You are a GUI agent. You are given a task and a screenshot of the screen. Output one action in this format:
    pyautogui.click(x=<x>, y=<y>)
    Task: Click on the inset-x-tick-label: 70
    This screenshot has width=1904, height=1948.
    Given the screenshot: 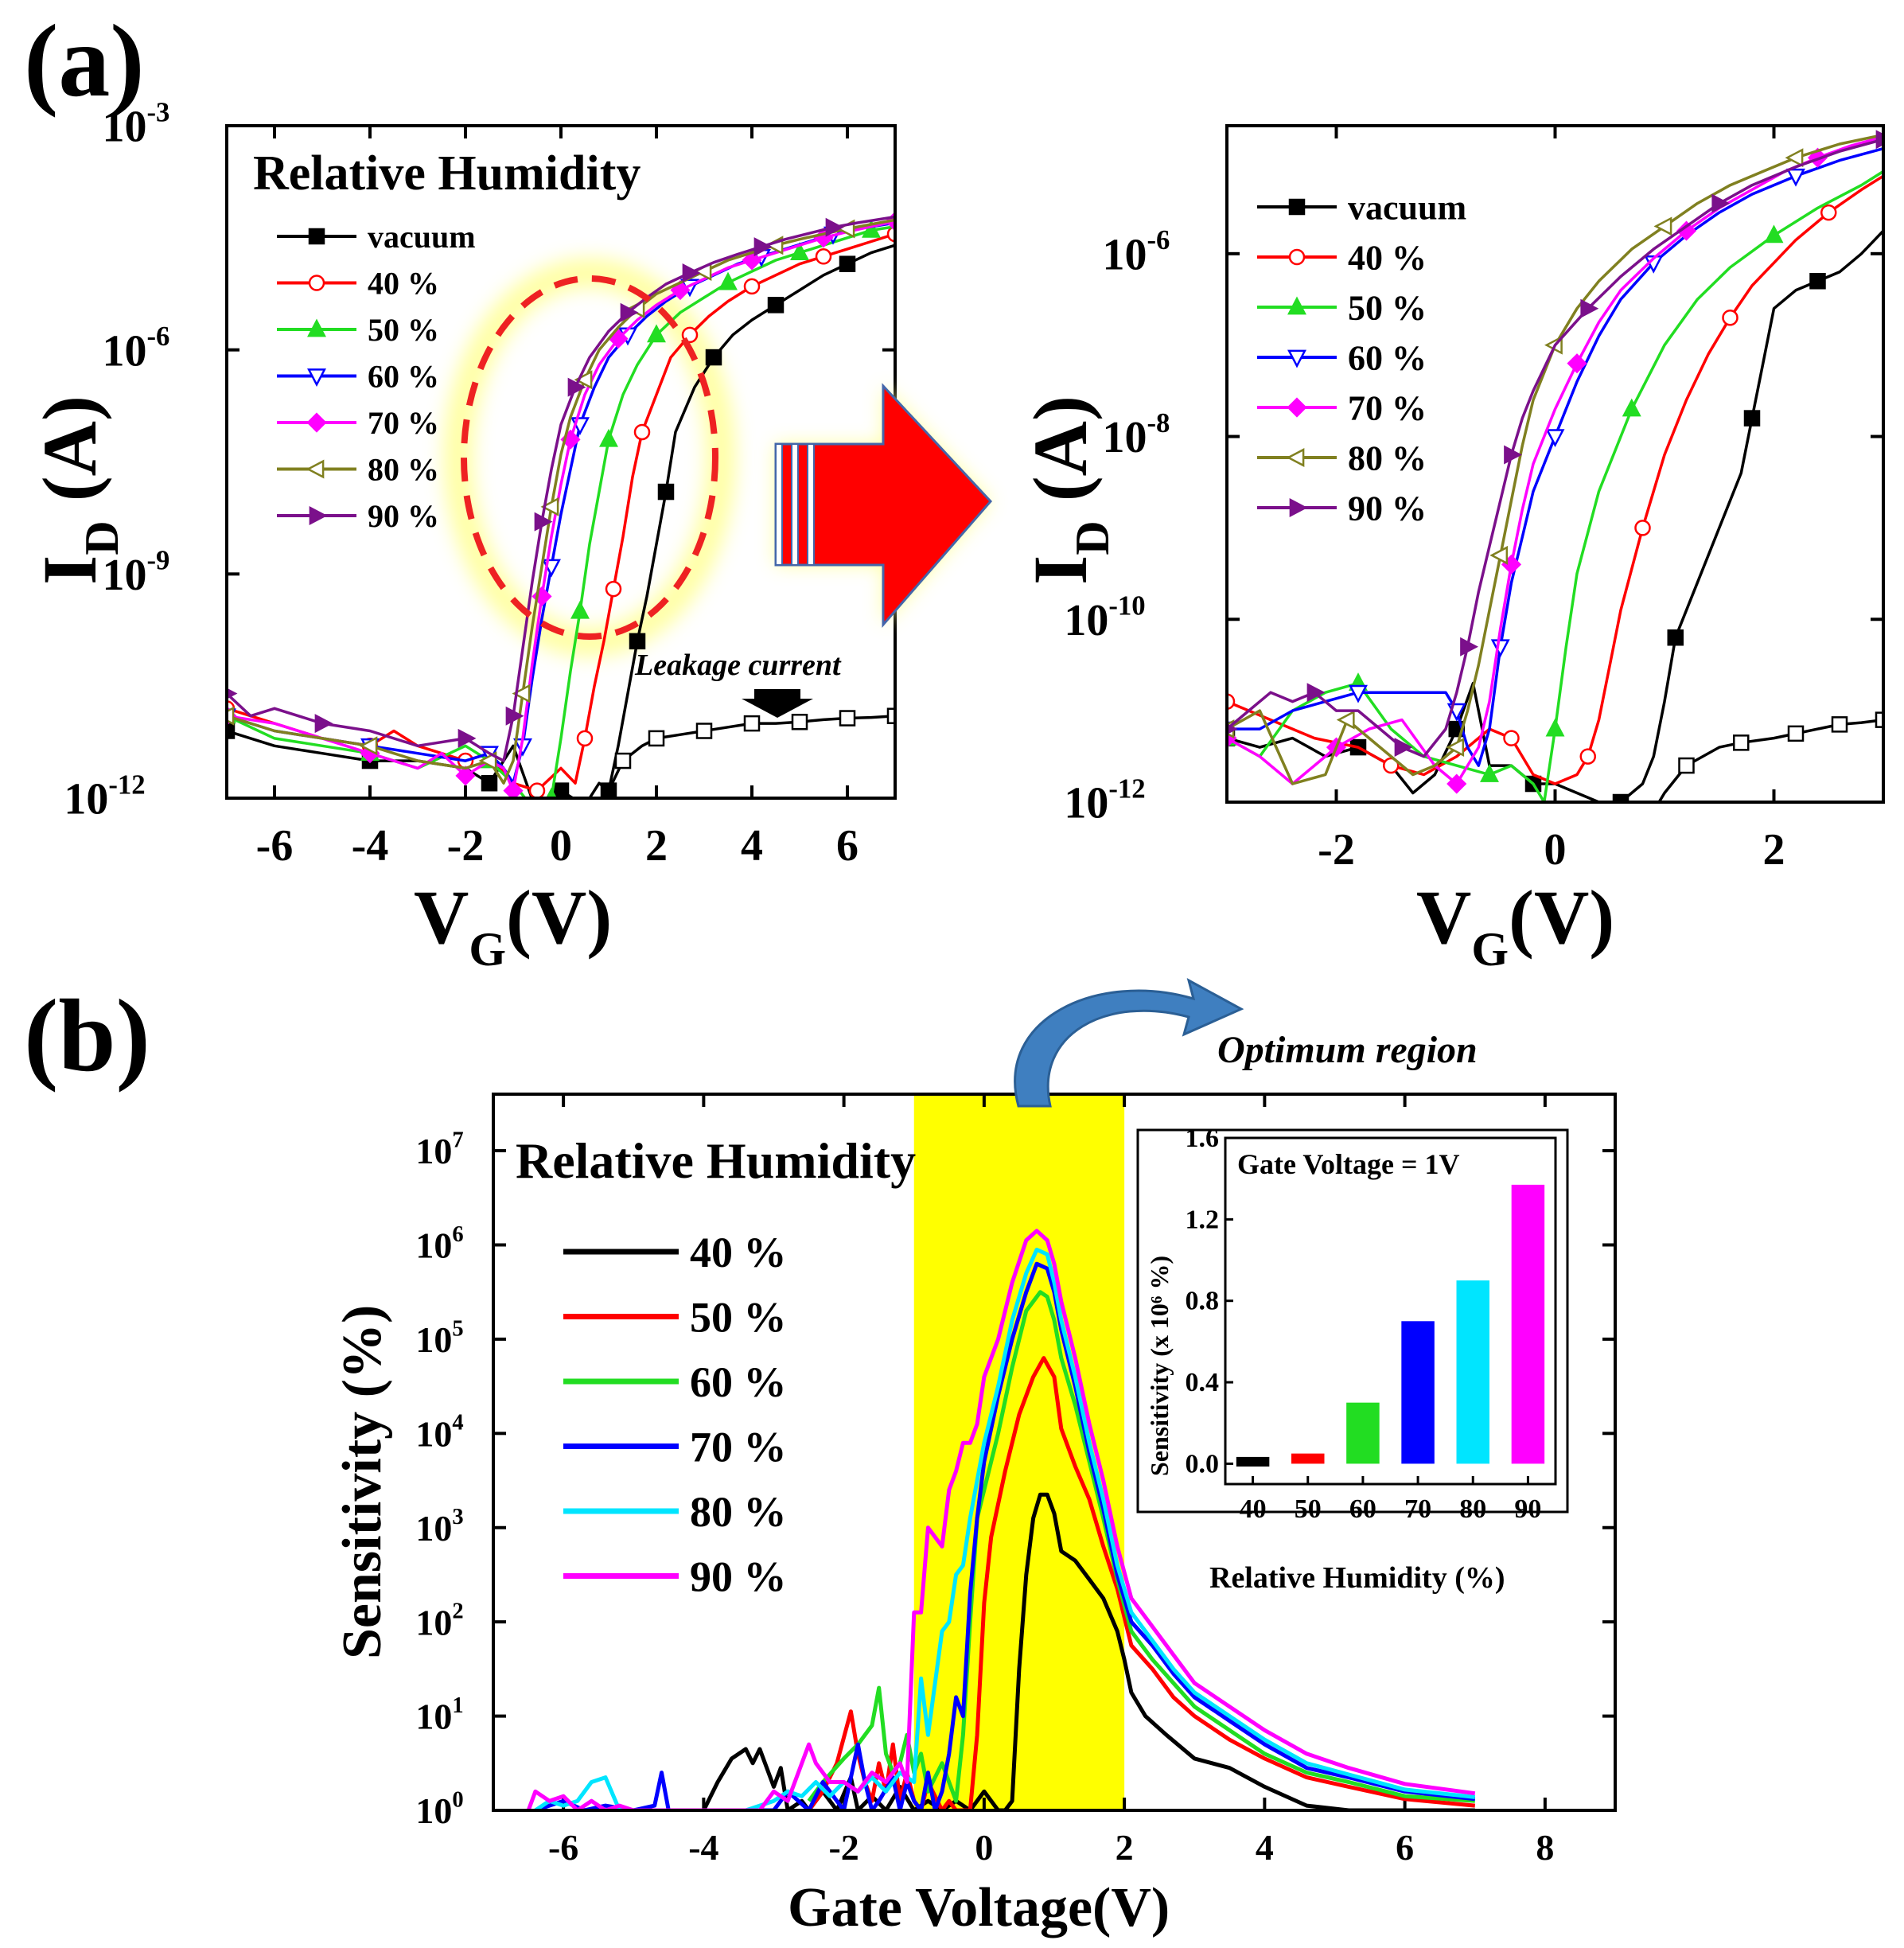 What is the action you would take?
    pyautogui.click(x=1417, y=1509)
    